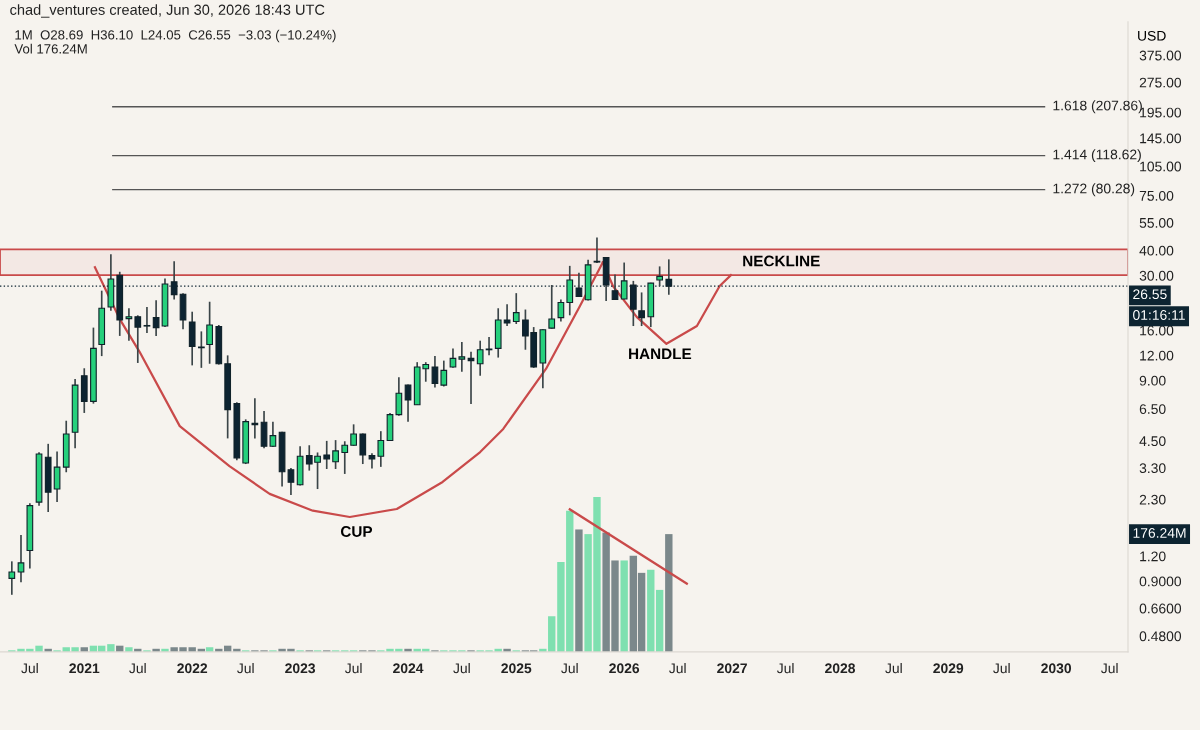  What do you see at coordinates (1152, 35) in the screenshot?
I see `y-axis-title: USD` at bounding box center [1152, 35].